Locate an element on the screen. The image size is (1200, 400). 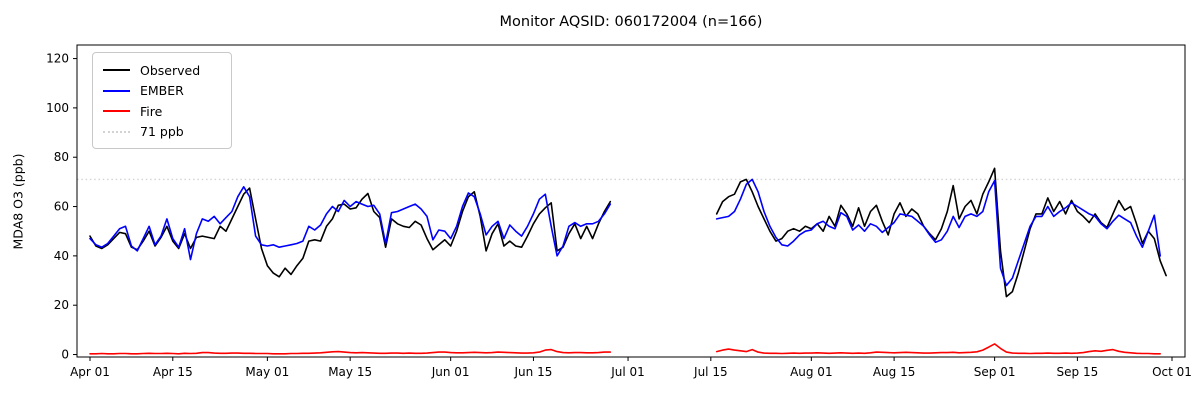
legend-label-fire: Fire is located at coordinates (151, 111).